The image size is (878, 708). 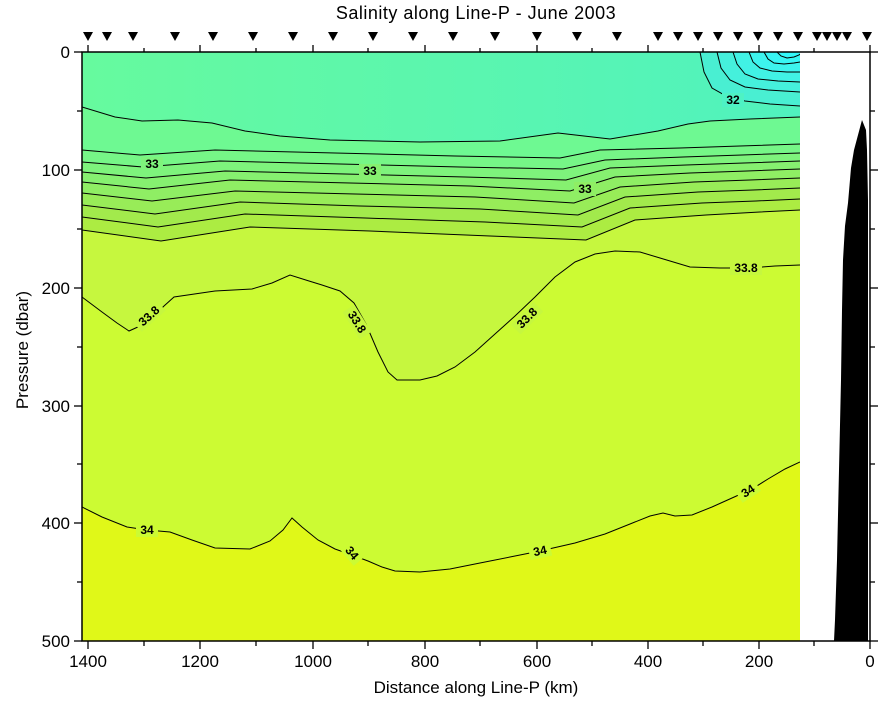 What do you see at coordinates (425, 661) in the screenshot?
I see `x-tick-label: 800` at bounding box center [425, 661].